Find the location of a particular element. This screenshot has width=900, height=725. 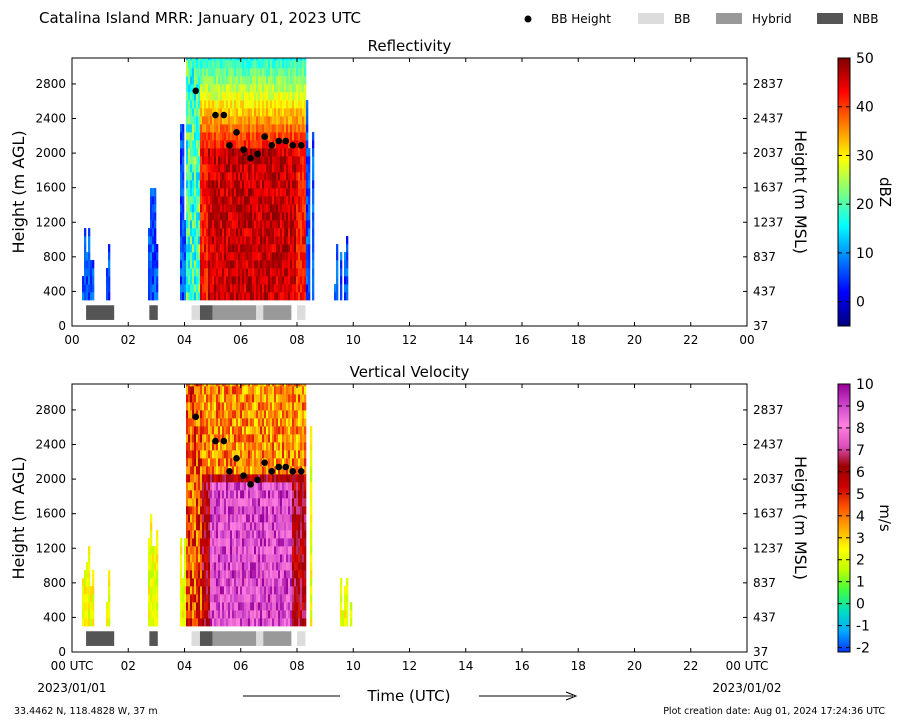

legend-label: BB Height is located at coordinates (581, 19).